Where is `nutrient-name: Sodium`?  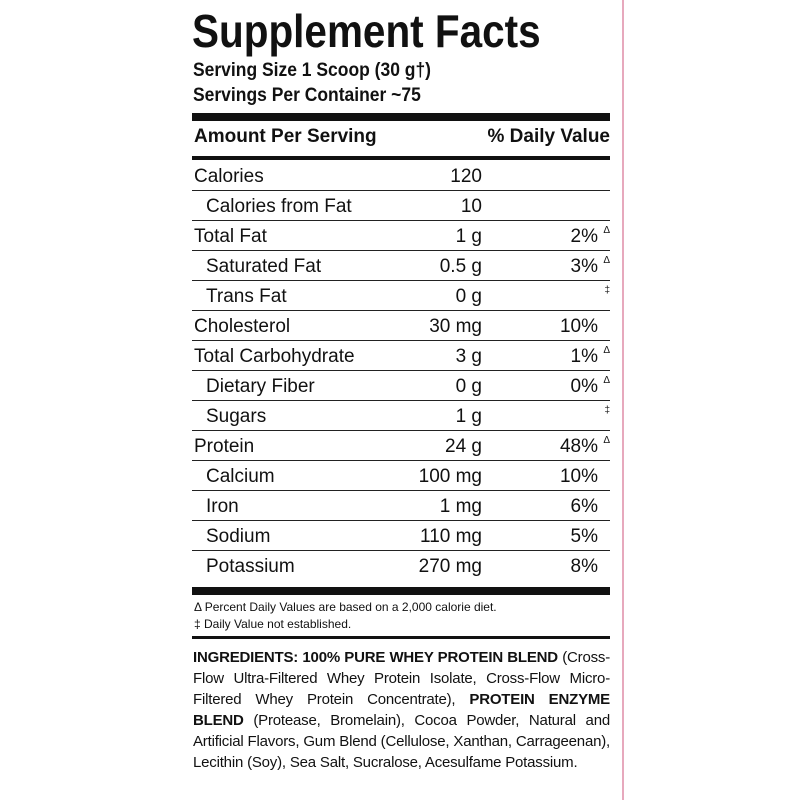
nutrient-name: Sodium is located at coordinates (238, 536).